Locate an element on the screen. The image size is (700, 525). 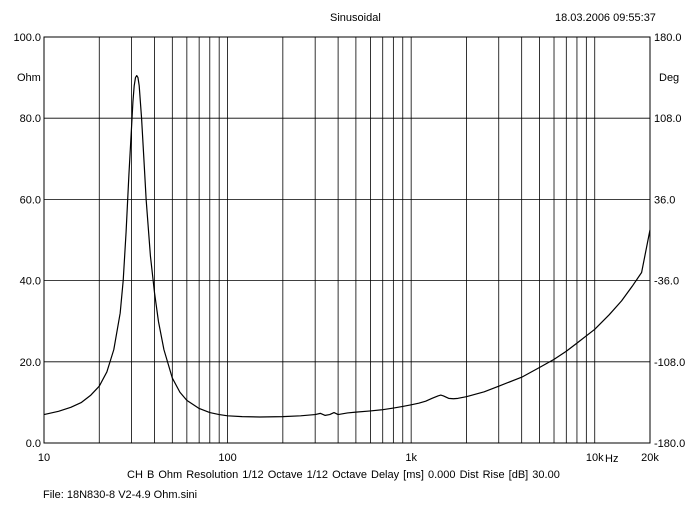
x-tick-label: 100 is located at coordinates (227, 458).